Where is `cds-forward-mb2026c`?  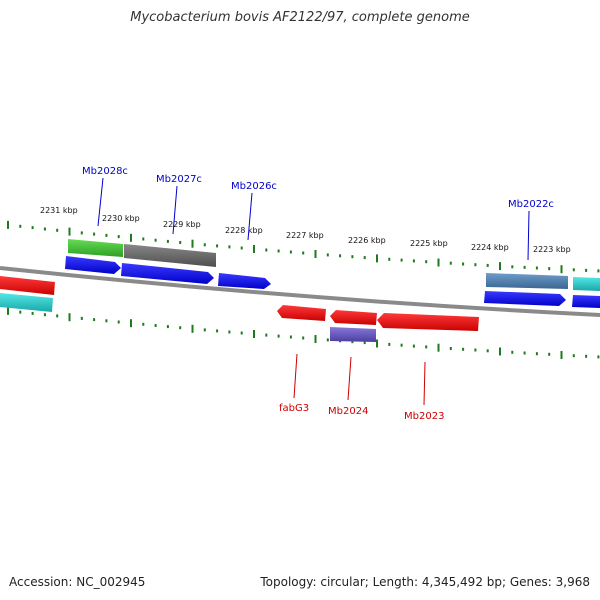
cds-forward-mb2026c is located at coordinates (244, 281).